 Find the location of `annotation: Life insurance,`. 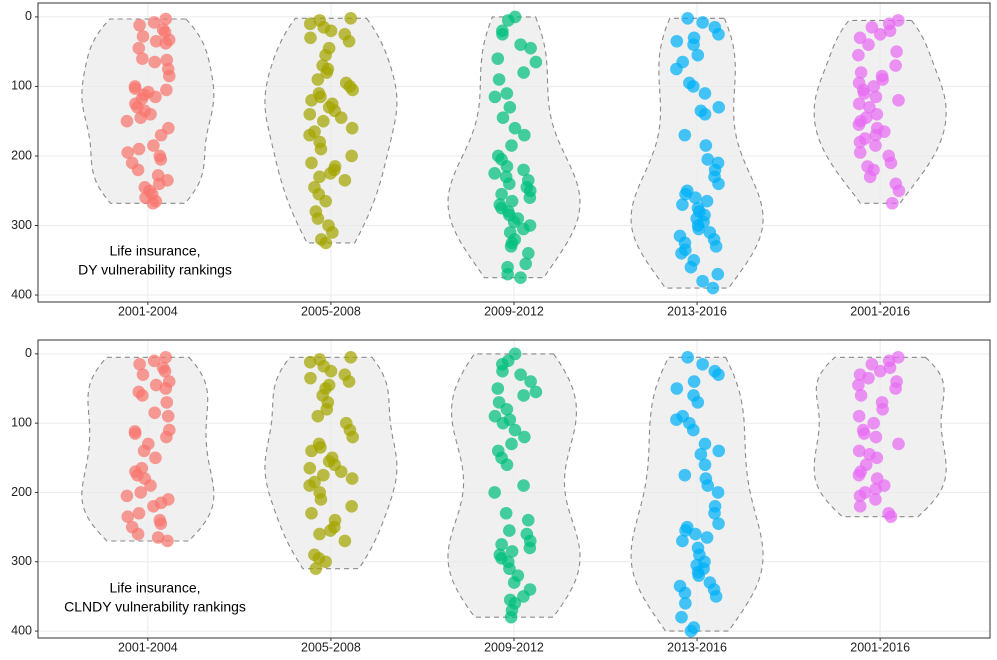

annotation: Life insurance, is located at coordinates (154, 251).